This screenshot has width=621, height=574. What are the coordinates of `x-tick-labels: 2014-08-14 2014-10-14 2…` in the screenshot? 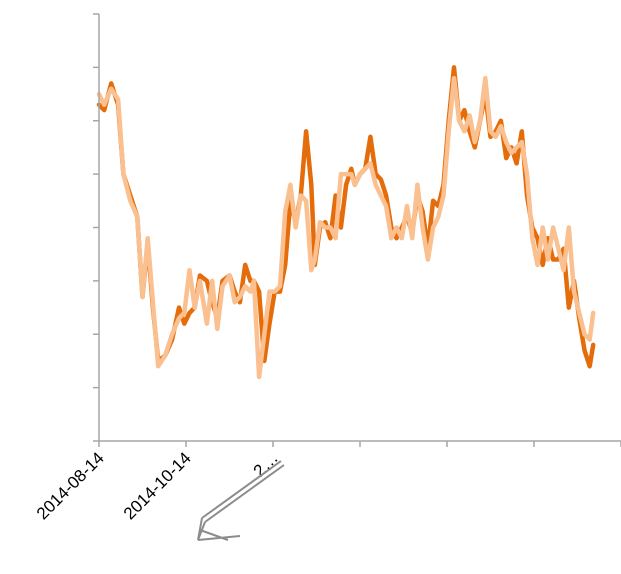 It's located at (159, 494).